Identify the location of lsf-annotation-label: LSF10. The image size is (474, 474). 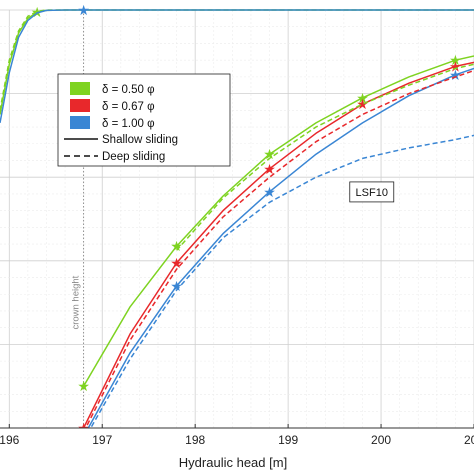
(372, 193).